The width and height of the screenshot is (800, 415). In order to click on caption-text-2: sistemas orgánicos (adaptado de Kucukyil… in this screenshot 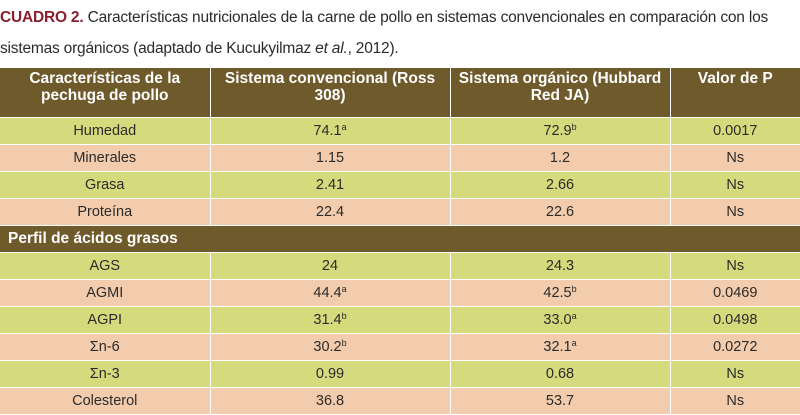, I will do `click(156, 48)`.